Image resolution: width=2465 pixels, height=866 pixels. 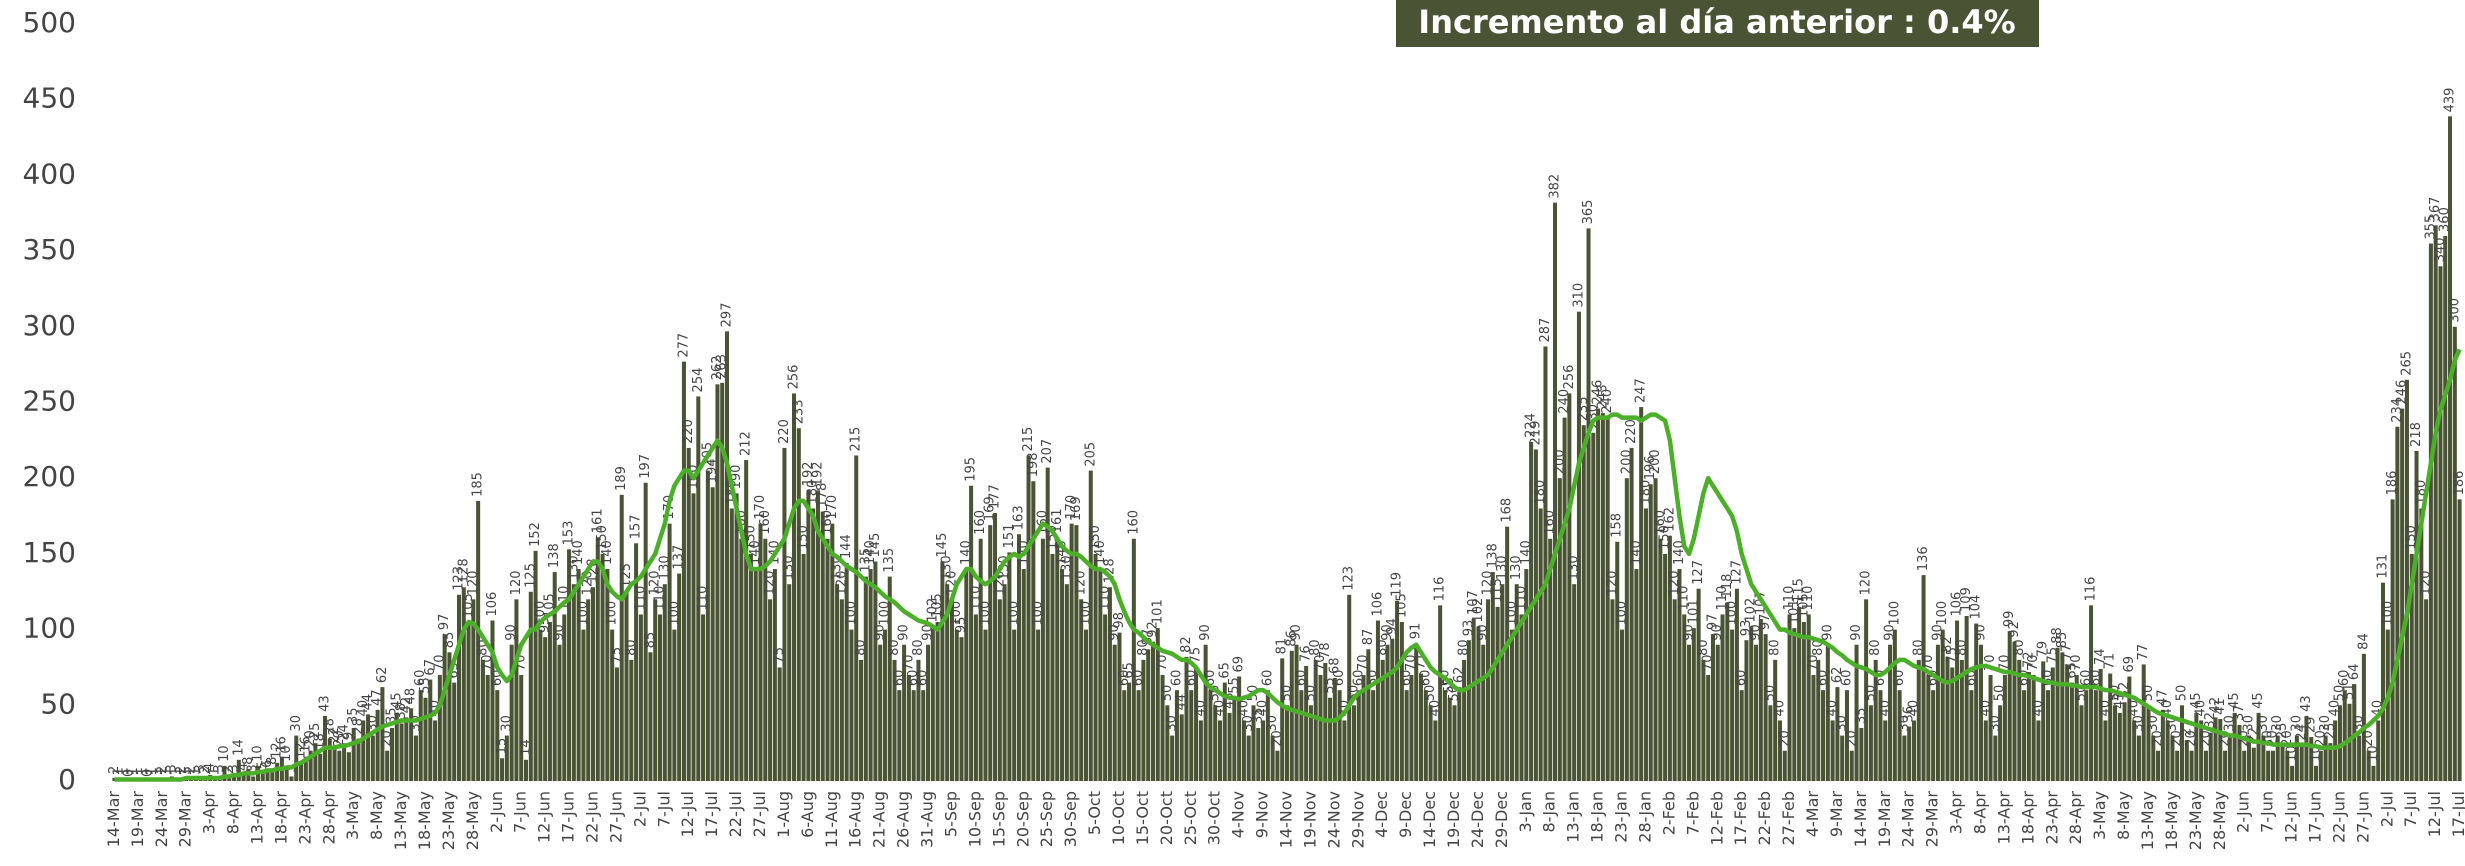 What do you see at coordinates (544, 817) in the screenshot?
I see `x-tick-label: 12-Jun` at bounding box center [544, 817].